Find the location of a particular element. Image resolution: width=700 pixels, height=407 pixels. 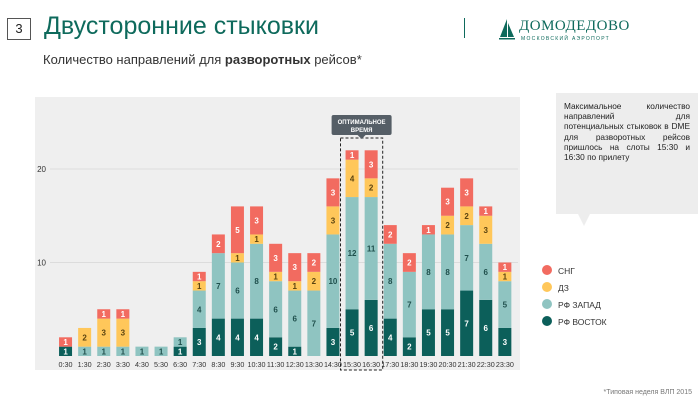

logo-sail-icon is located at coordinates (507, 29).